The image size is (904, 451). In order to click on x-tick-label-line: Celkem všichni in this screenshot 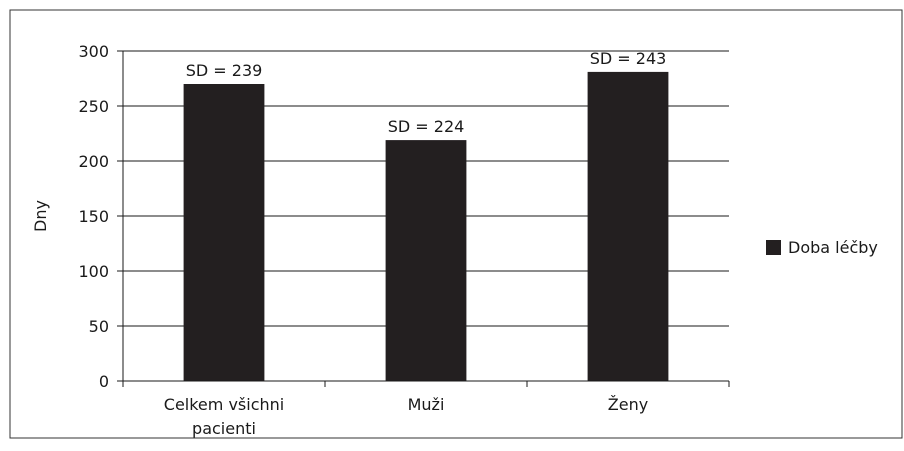, I will do `click(224, 404)`.